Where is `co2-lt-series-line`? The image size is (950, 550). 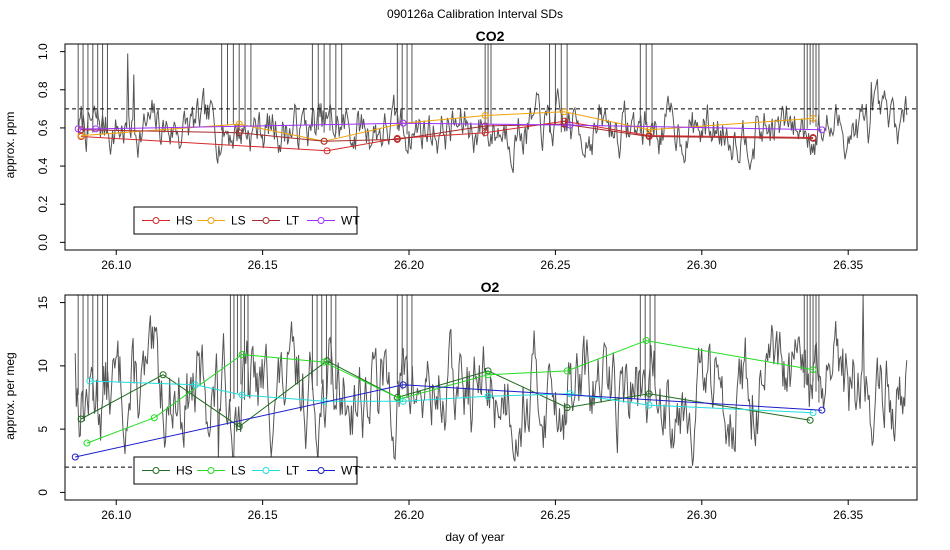
co2-lt-series-line is located at coordinates (447, 132).